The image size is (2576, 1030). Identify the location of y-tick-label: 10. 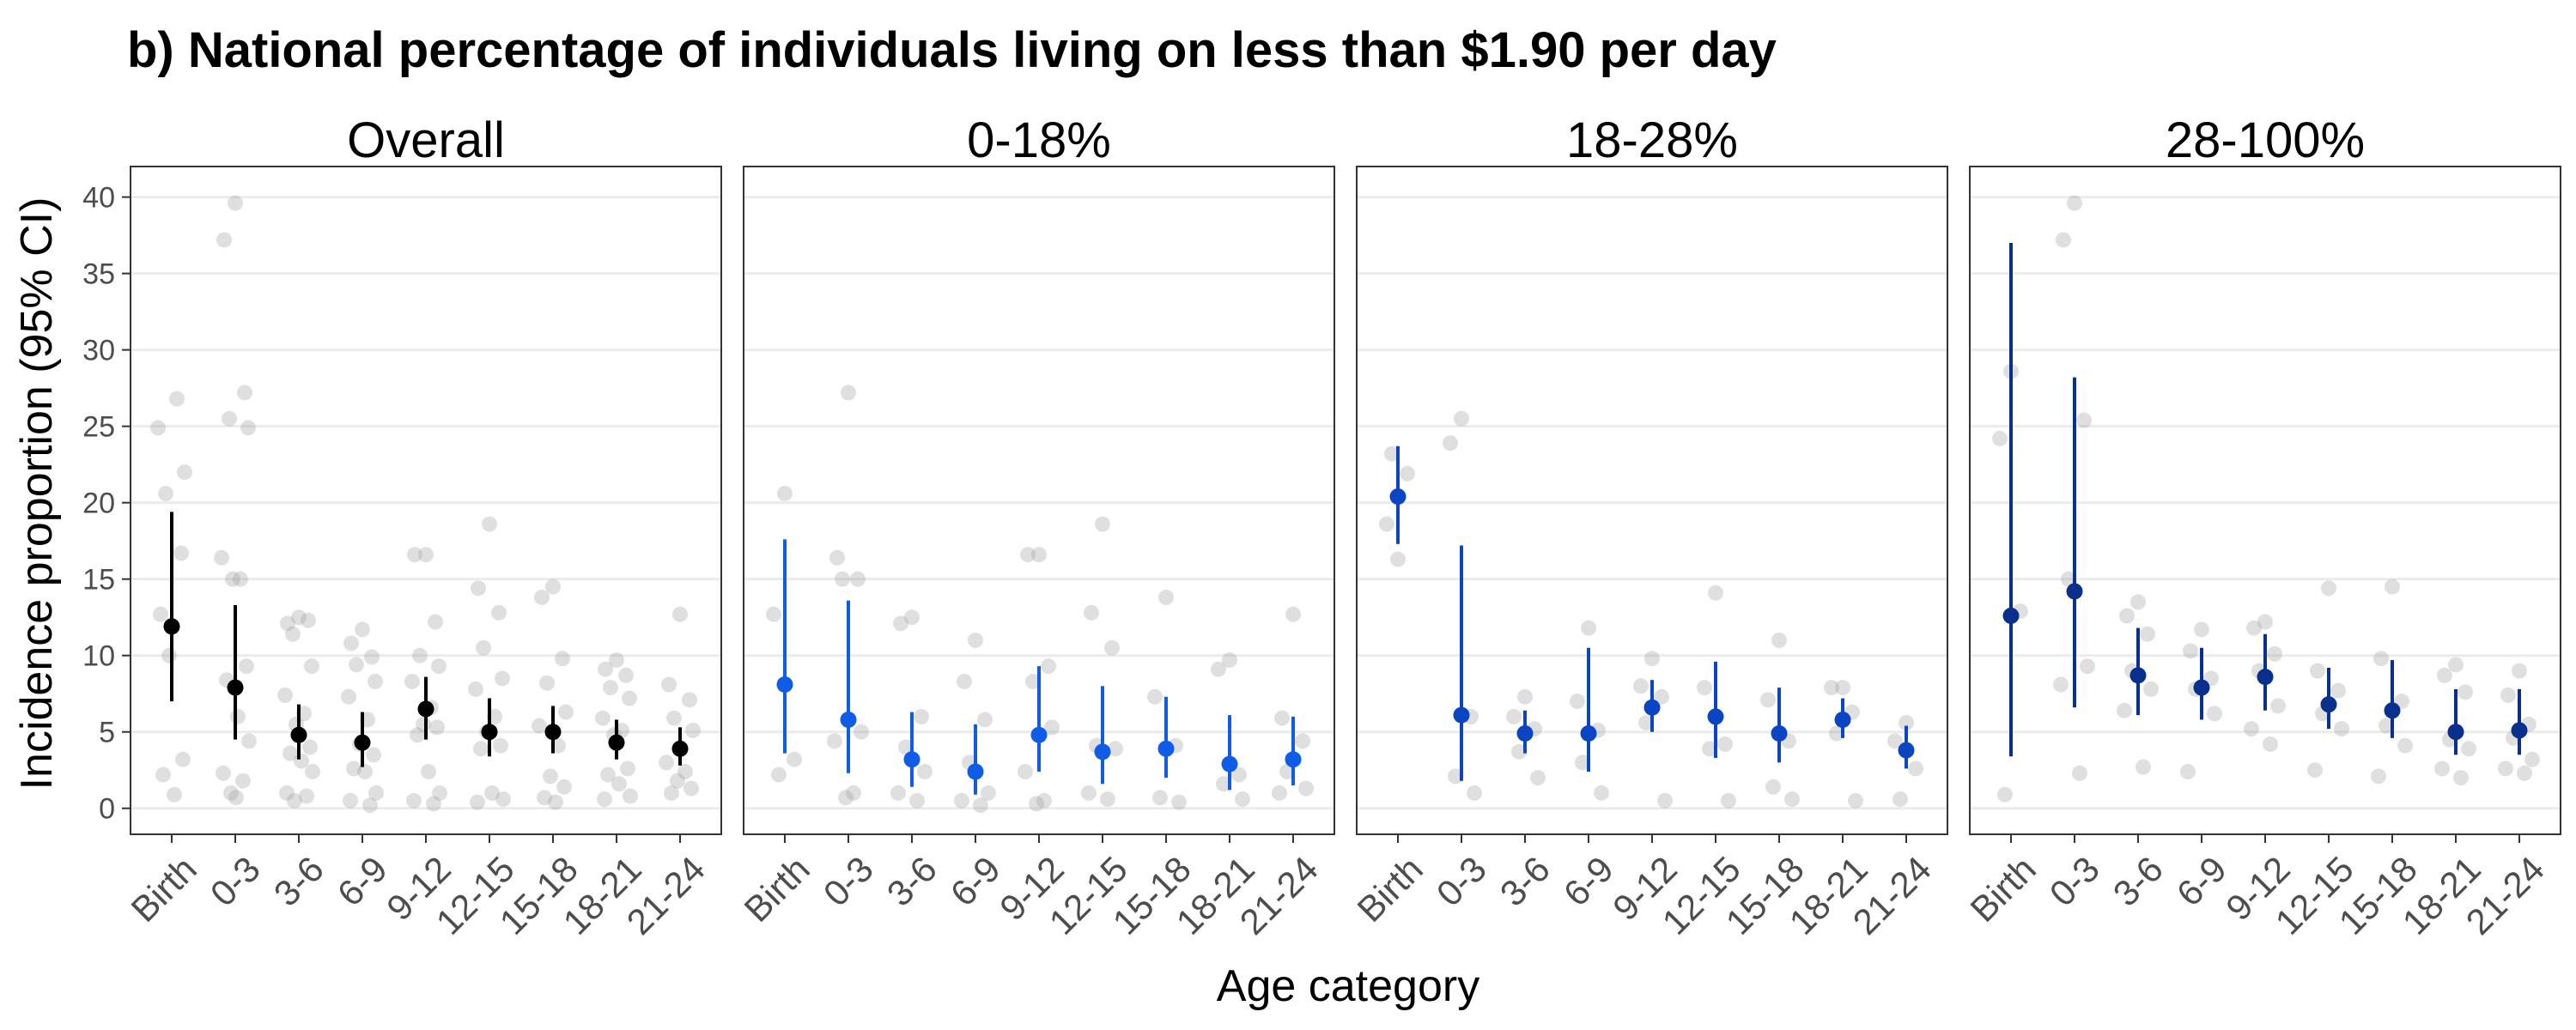
(98, 656).